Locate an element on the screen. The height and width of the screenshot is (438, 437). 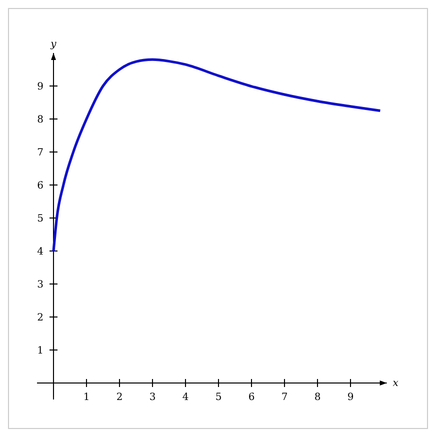
x-tick-label: 3 is located at coordinates (152, 397).